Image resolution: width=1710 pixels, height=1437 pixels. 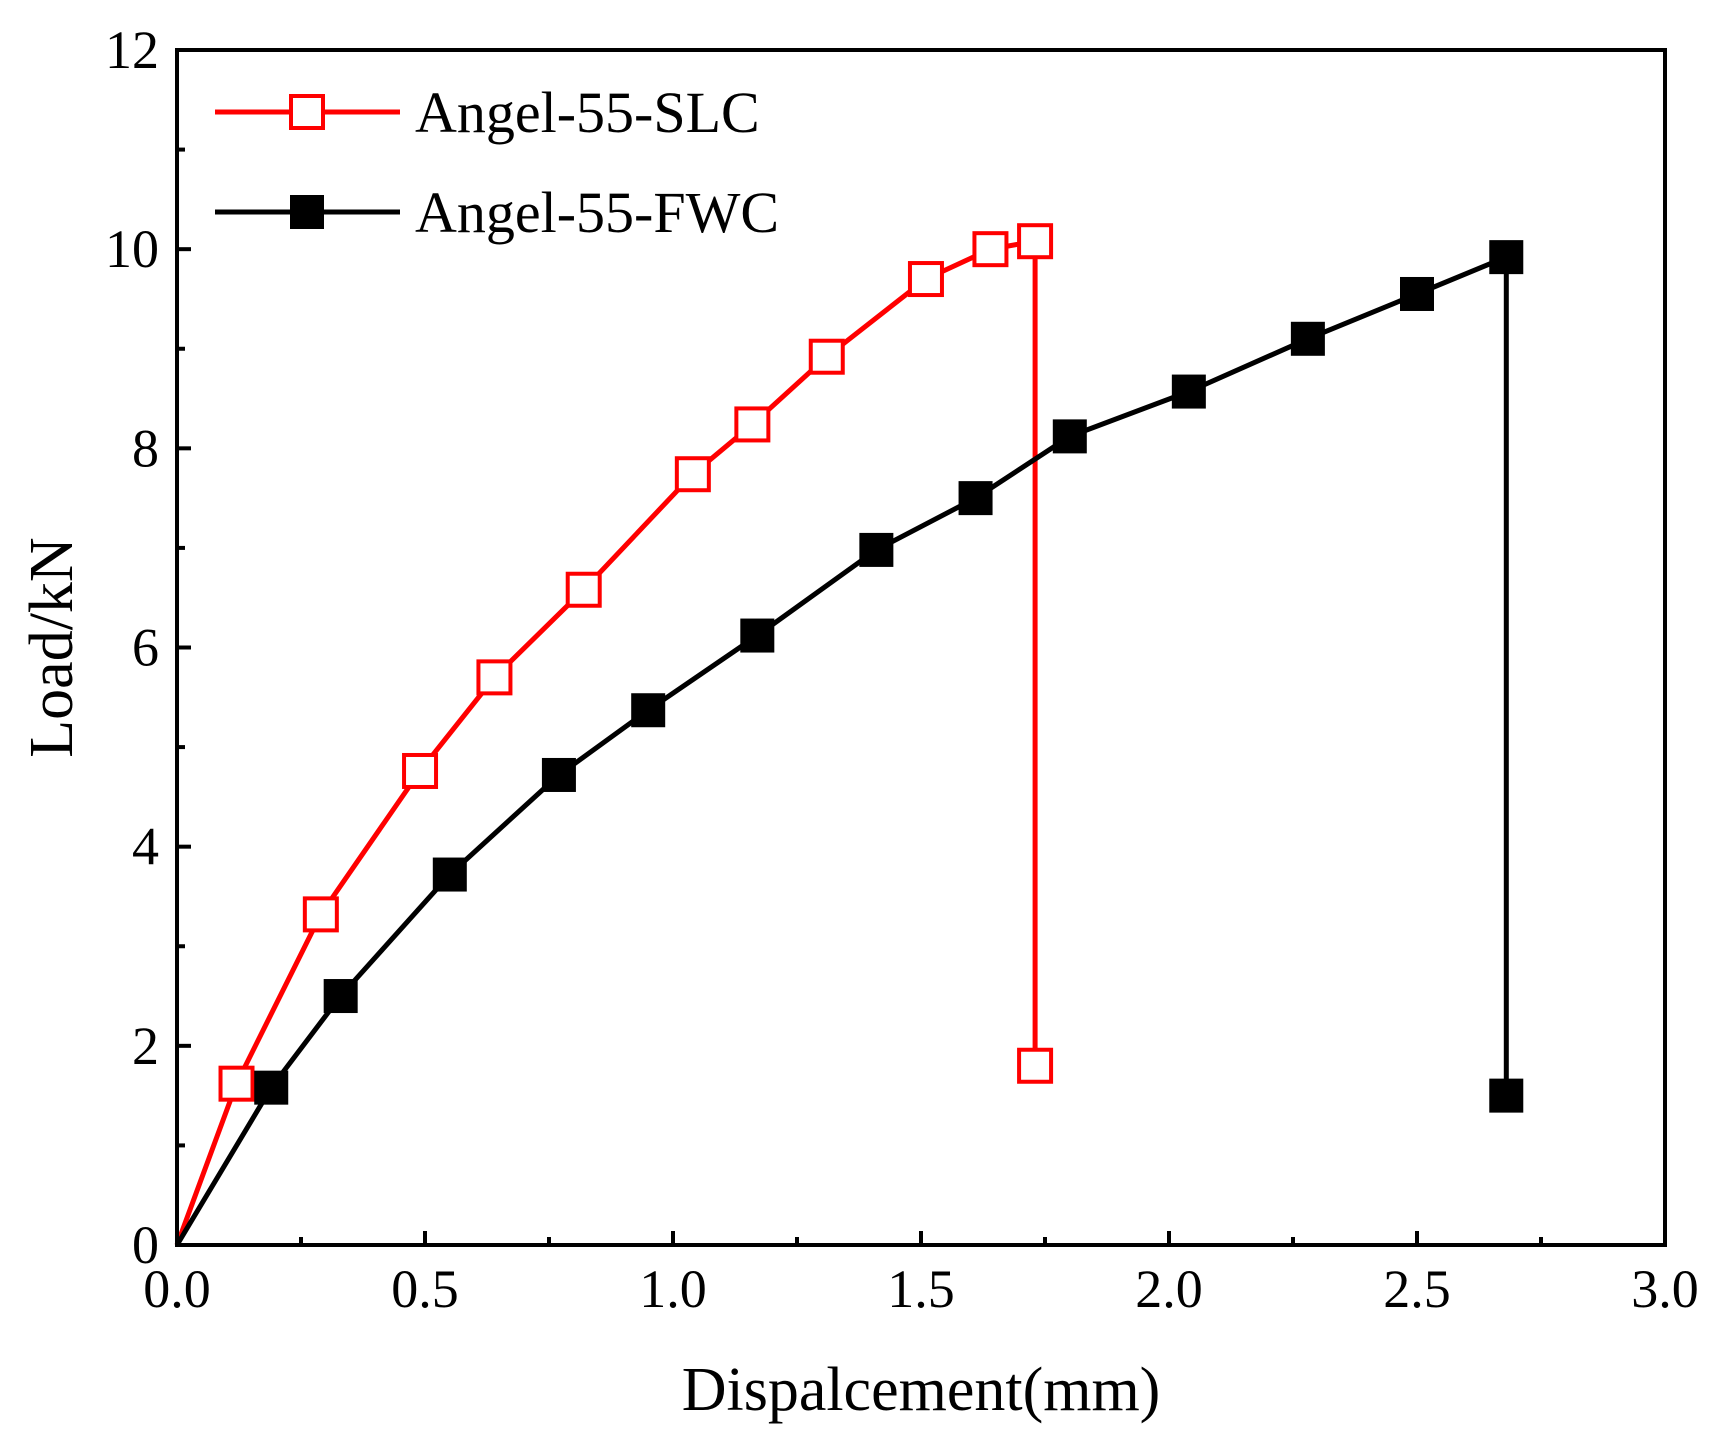 I want to click on y-tick-label: 6, so click(x=145, y=648).